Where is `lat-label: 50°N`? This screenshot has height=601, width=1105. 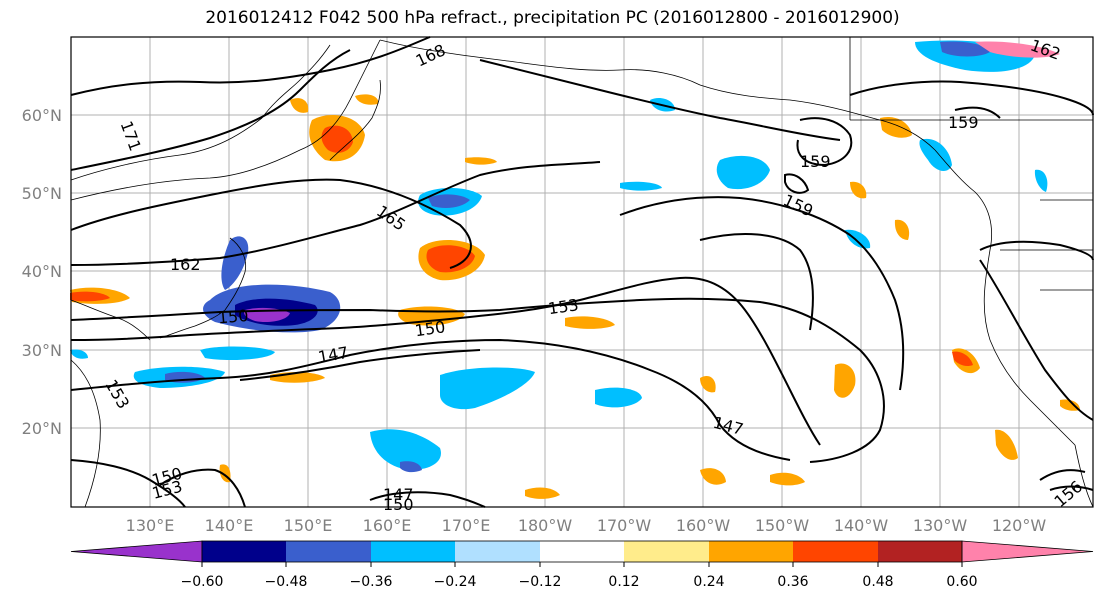
lat-label: 50°N is located at coordinates (42, 193).